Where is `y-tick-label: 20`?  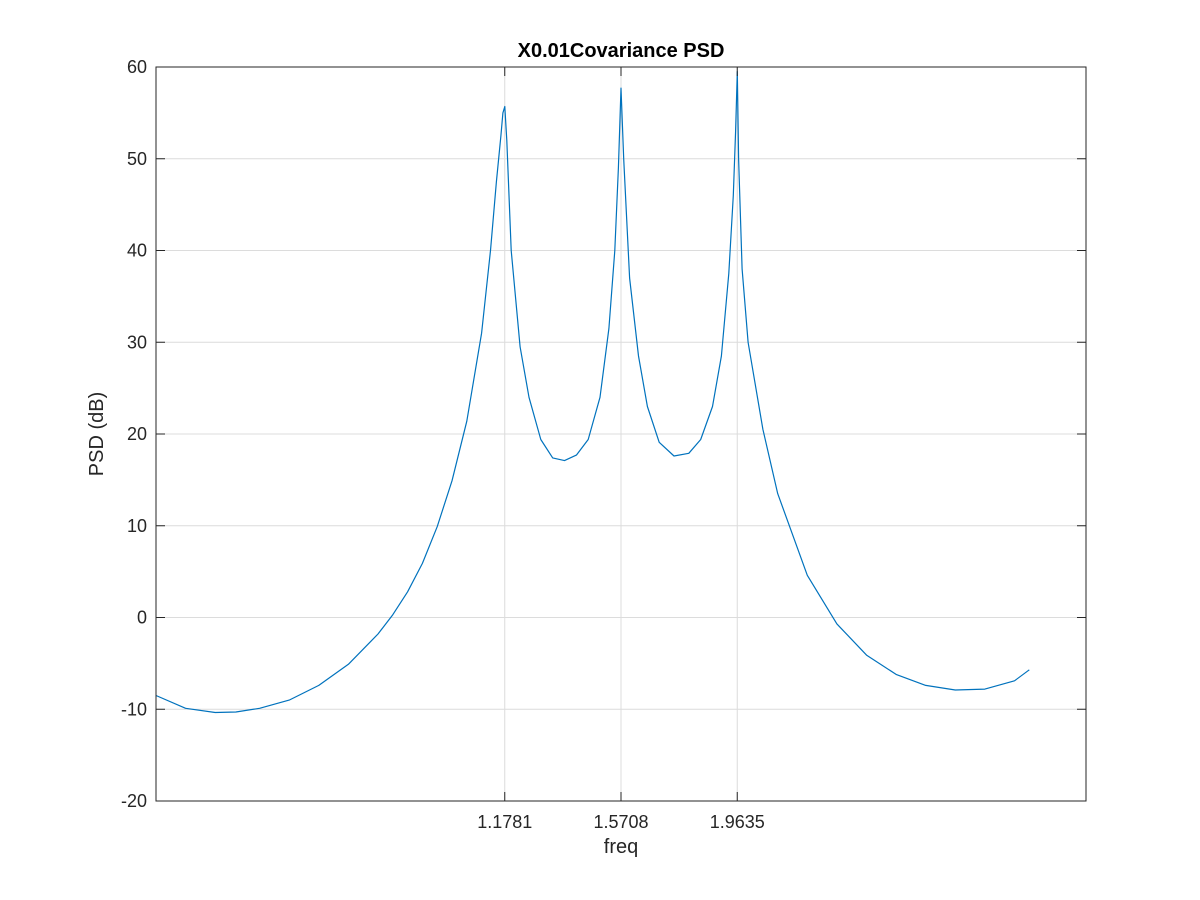 y-tick-label: 20 is located at coordinates (137, 434).